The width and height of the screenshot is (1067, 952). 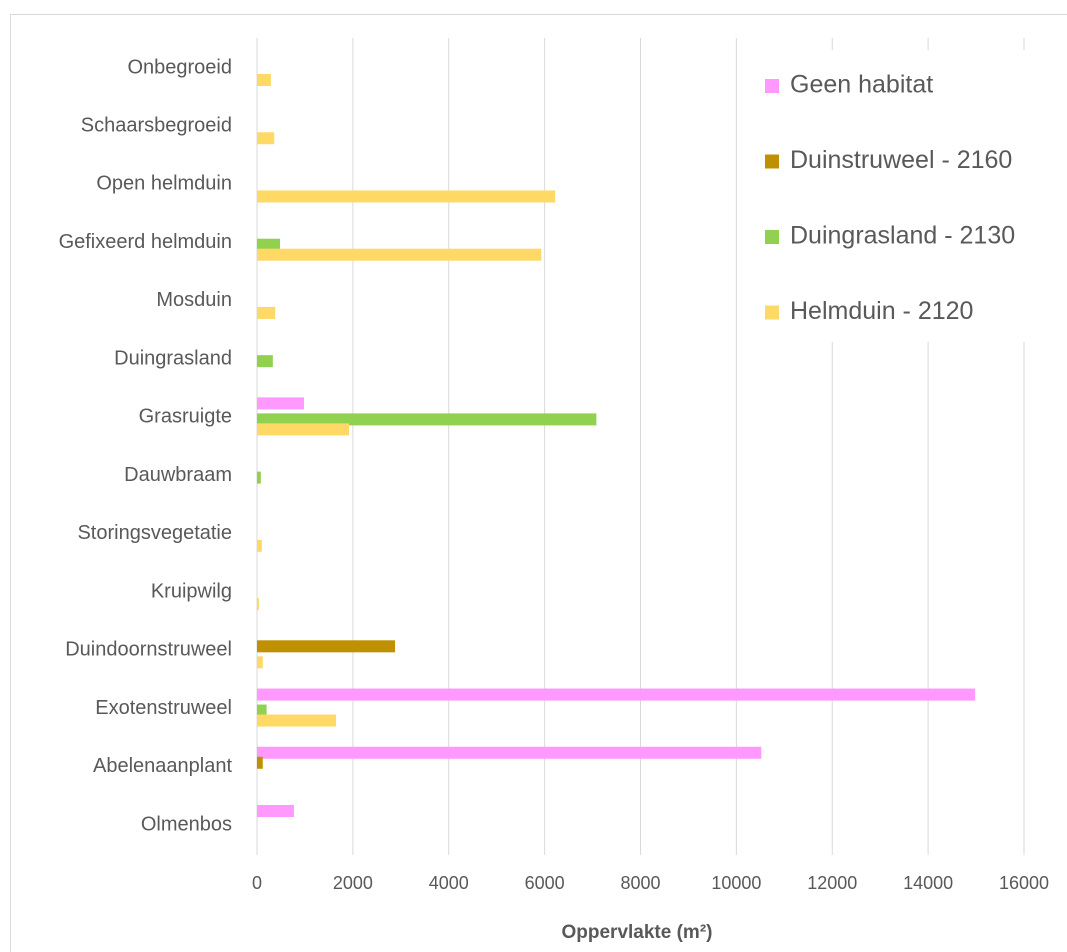 What do you see at coordinates (154, 533) in the screenshot?
I see `y-tick-label: Storingsvegetatie` at bounding box center [154, 533].